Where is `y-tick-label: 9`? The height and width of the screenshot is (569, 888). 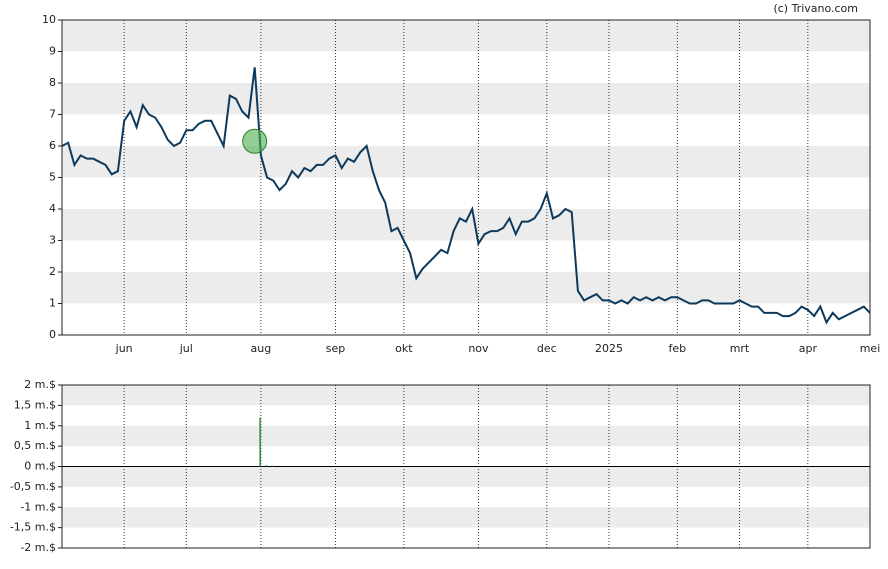
y-tick-label: 9 is located at coordinates (52, 51).